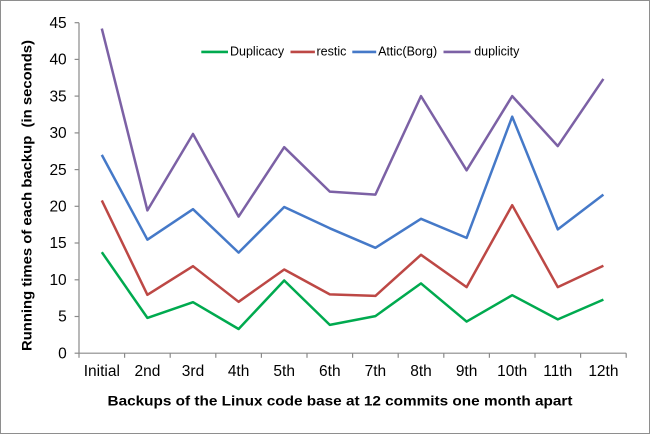  What do you see at coordinates (421, 371) in the screenshot?
I see `svg-text: 8th` at bounding box center [421, 371].